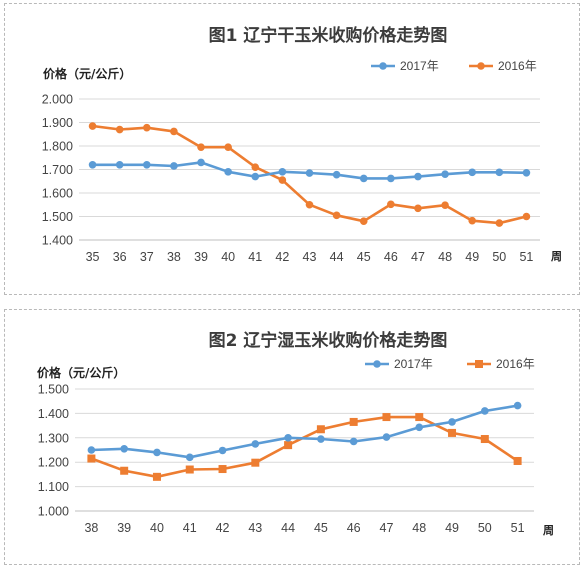 The image size is (583, 568). Describe the element at coordinates (391, 257) in the screenshot. I see `chart1-x-tick-label: 46` at that location.